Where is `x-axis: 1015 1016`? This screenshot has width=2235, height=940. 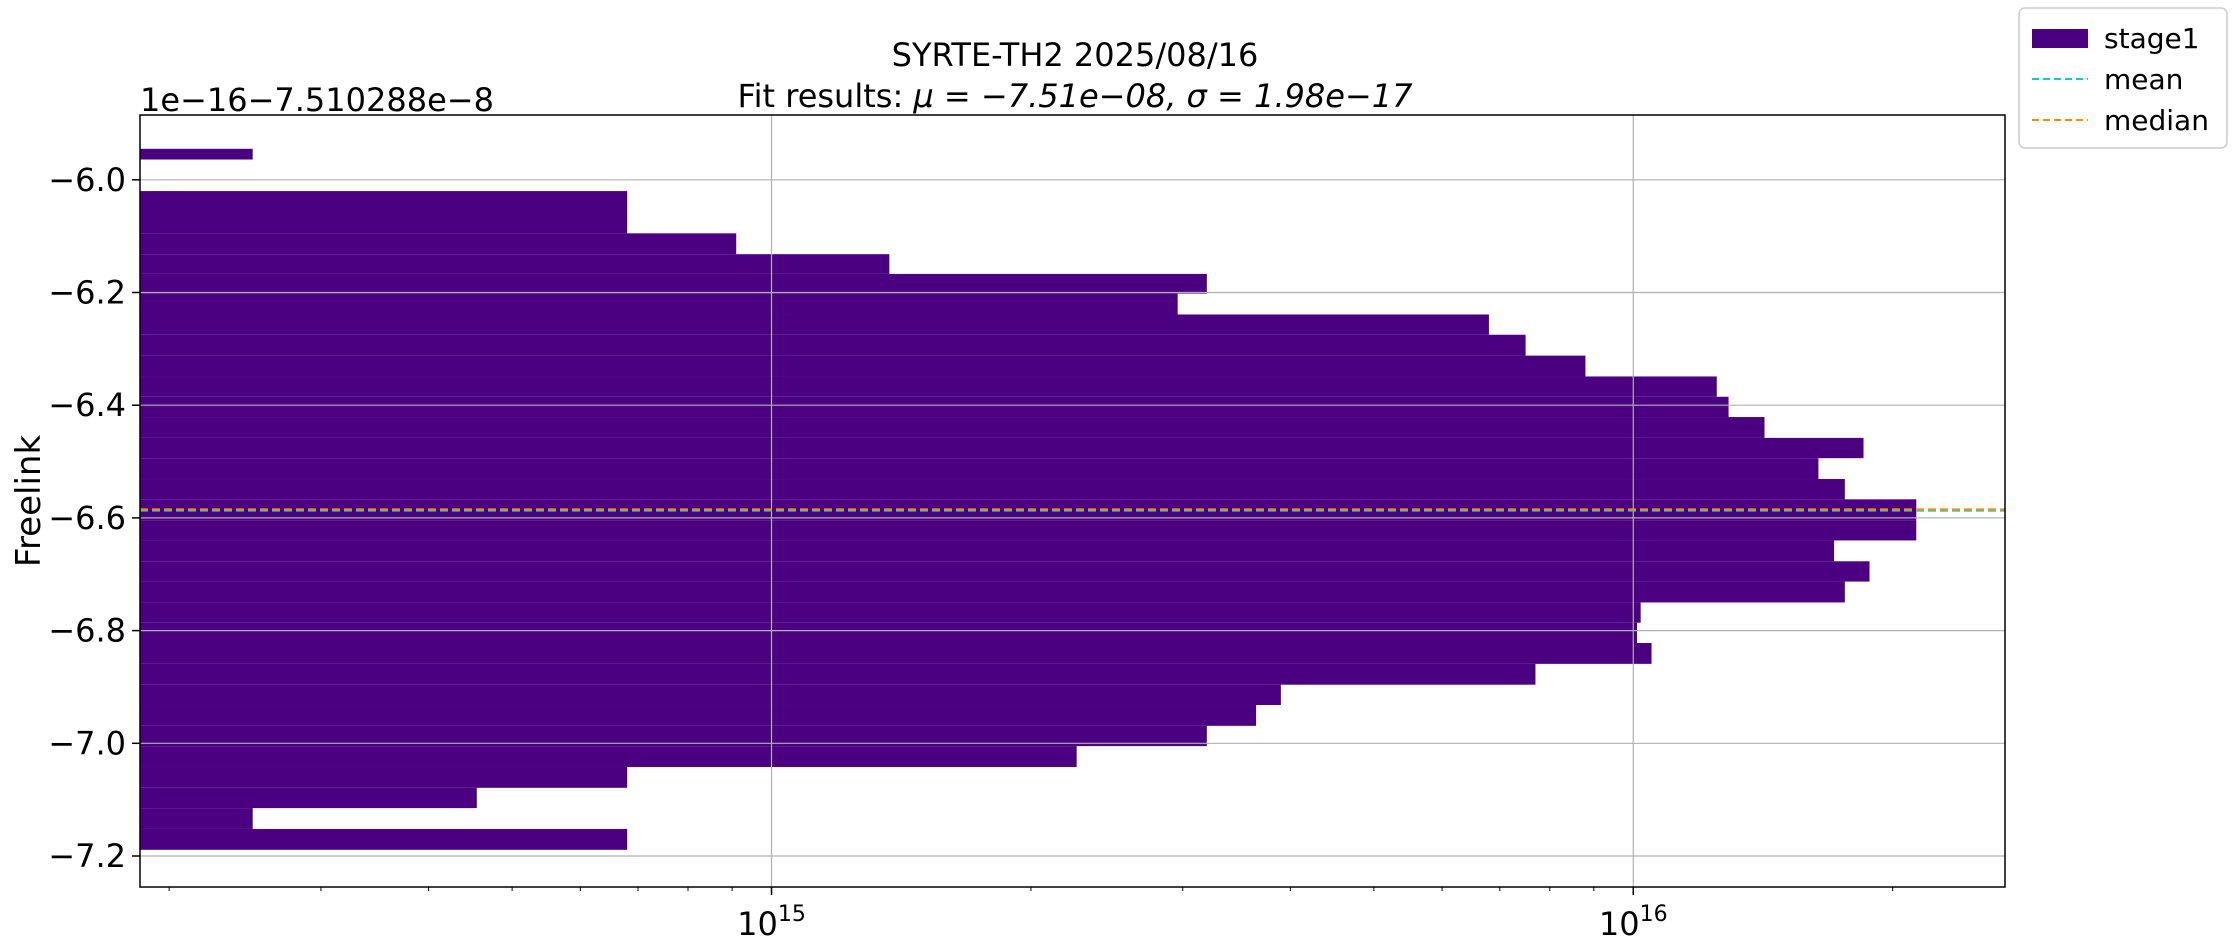
x-axis: 1015 1016 is located at coordinates (1031, 913).